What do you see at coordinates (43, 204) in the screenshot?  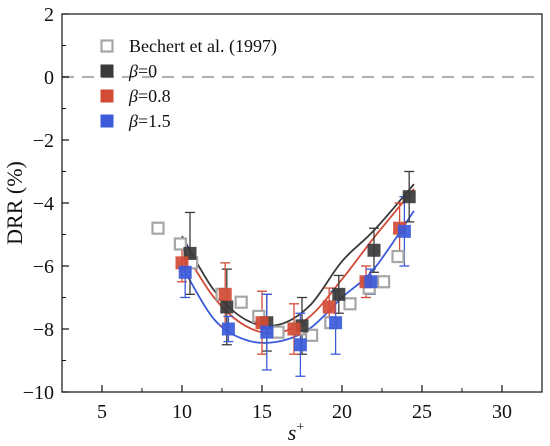 I see `y-tick-label: −4` at bounding box center [43, 204].